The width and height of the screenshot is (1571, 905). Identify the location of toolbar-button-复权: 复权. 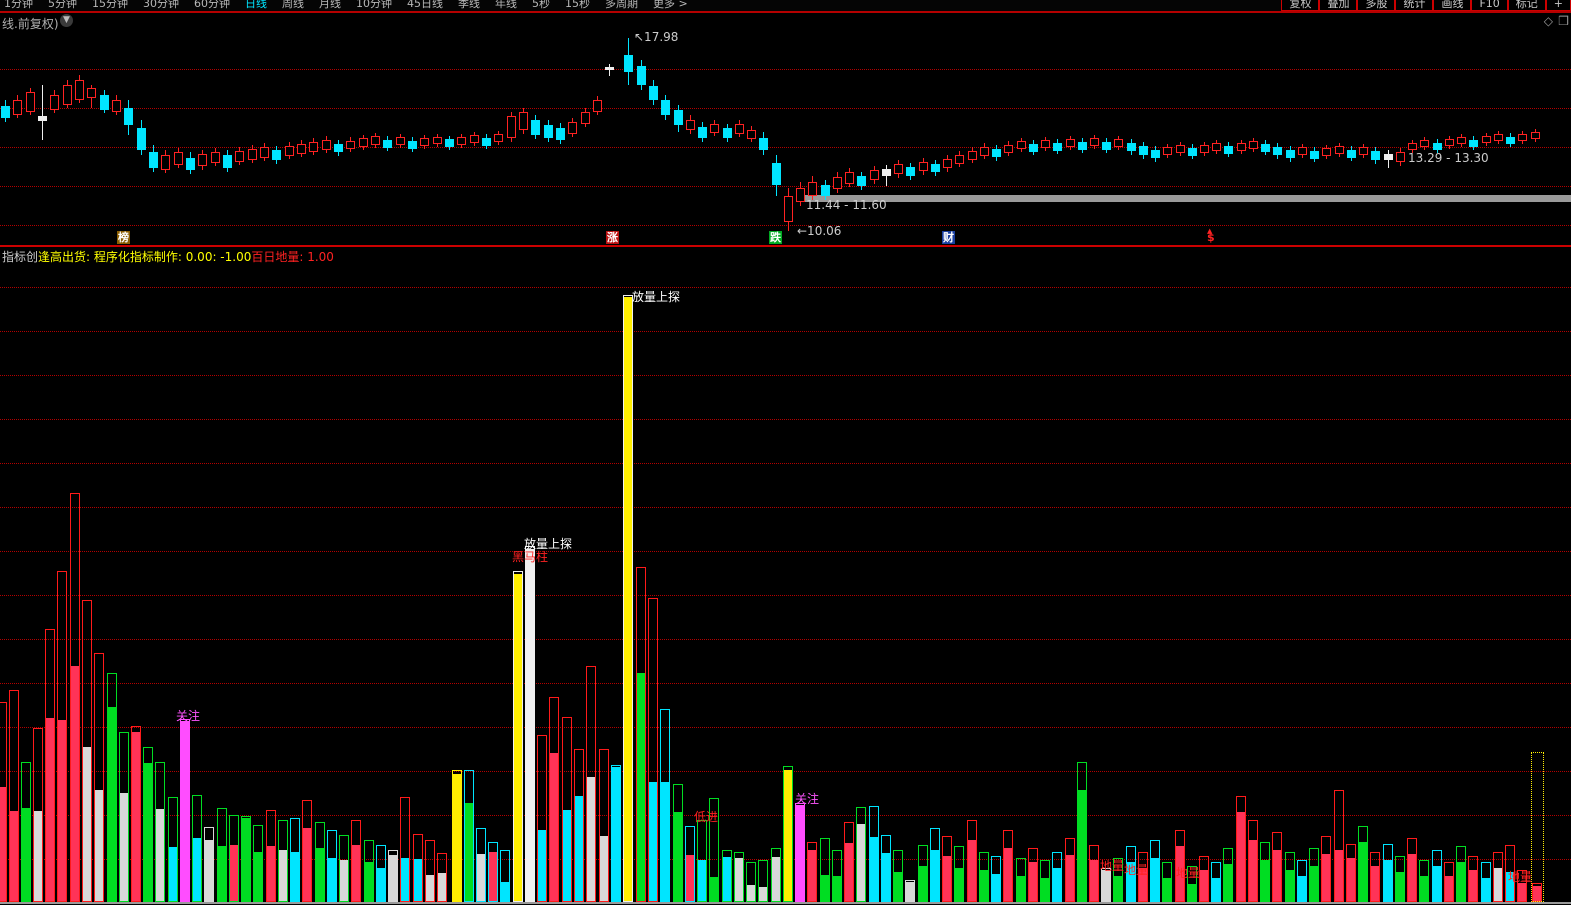
(1300, 5).